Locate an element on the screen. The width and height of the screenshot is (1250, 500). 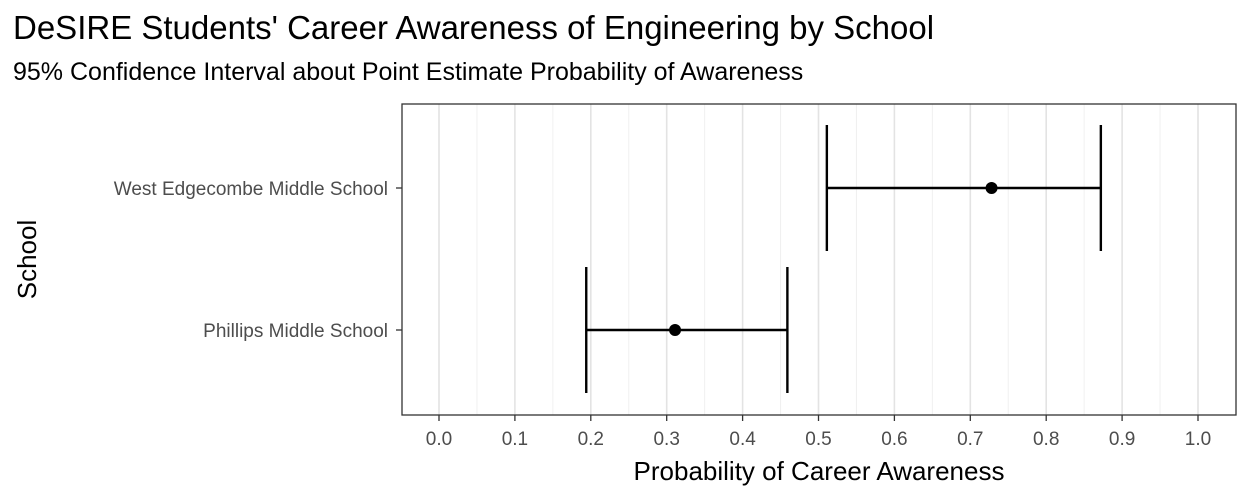
x-tick-label: 0.5 is located at coordinates (818, 439).